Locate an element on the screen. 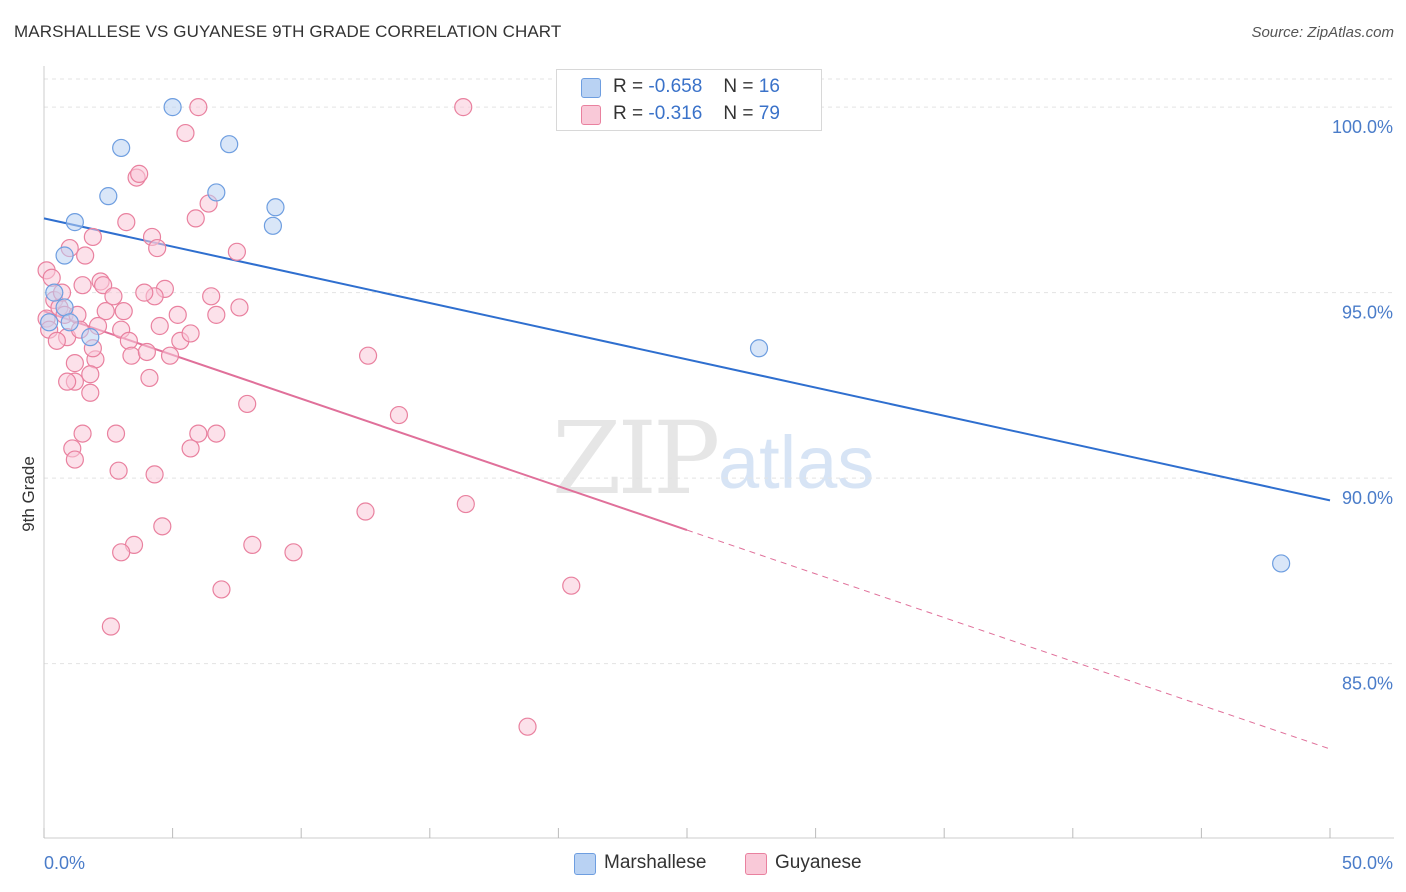 Image resolution: width=1406 pixels, height=892 pixels. stats-legend: R = -0.658 N = 16 R = -0.316 N = 79 is located at coordinates (689, 100).